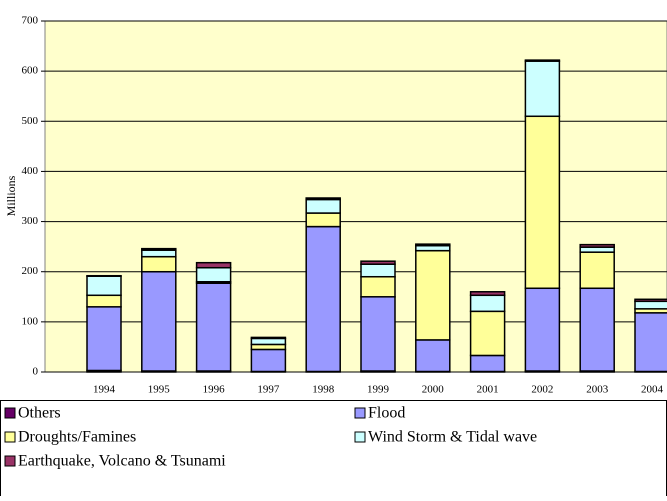 The height and width of the screenshot is (501, 667). Describe the element at coordinates (104, 390) in the screenshot. I see `x-tick-label: 1994` at that location.